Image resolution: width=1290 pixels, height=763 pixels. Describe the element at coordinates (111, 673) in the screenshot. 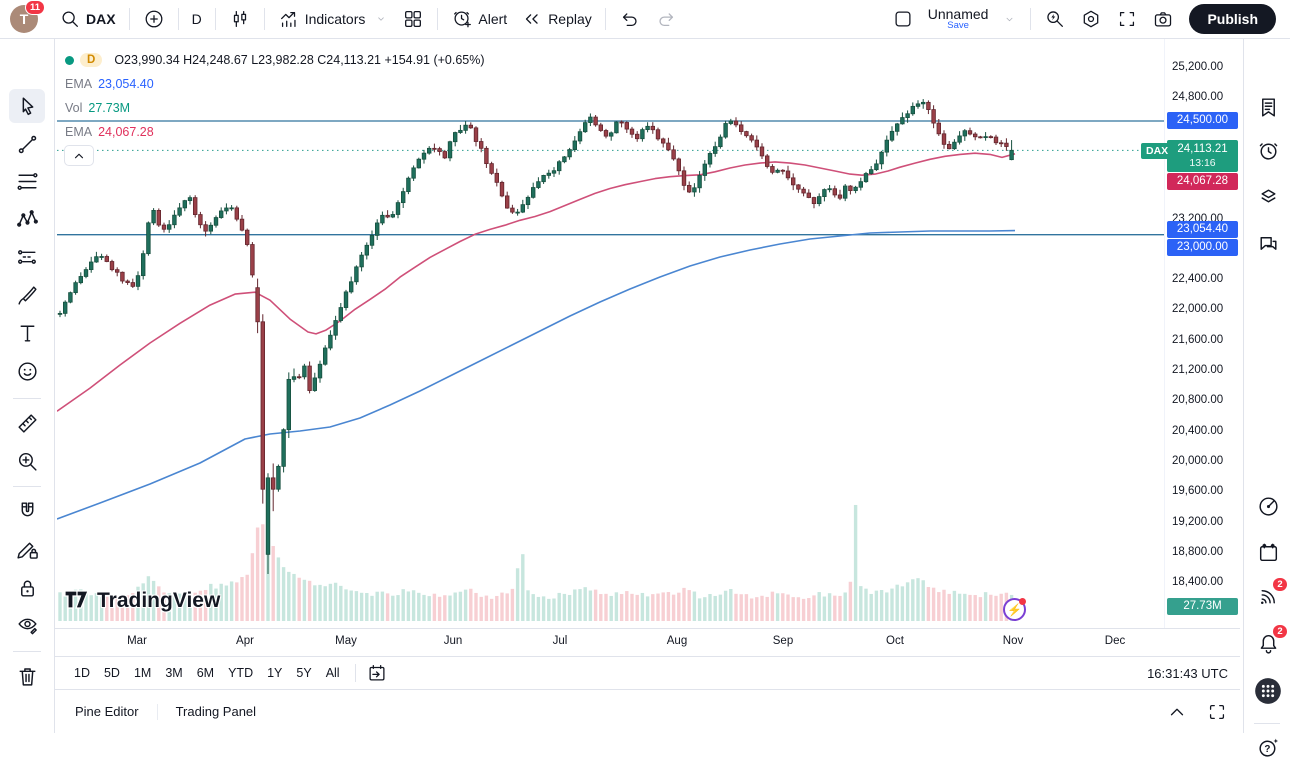

I see `range-button-5d: 5D` at that location.